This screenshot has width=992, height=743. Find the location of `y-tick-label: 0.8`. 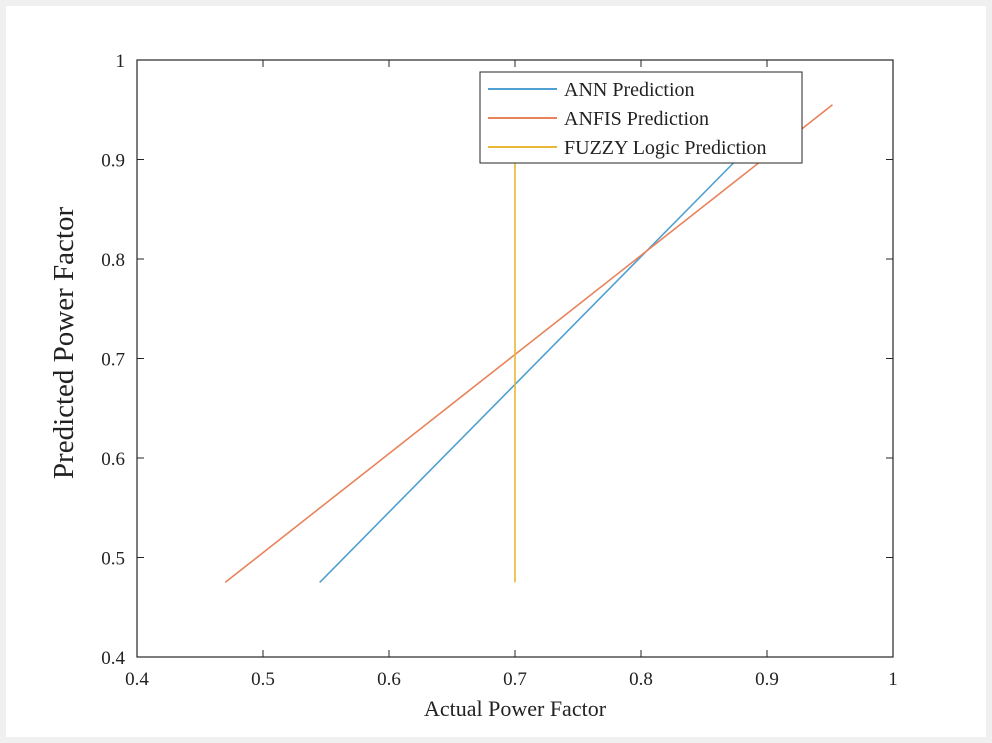

y-tick-label: 0.8 is located at coordinates (113, 260).